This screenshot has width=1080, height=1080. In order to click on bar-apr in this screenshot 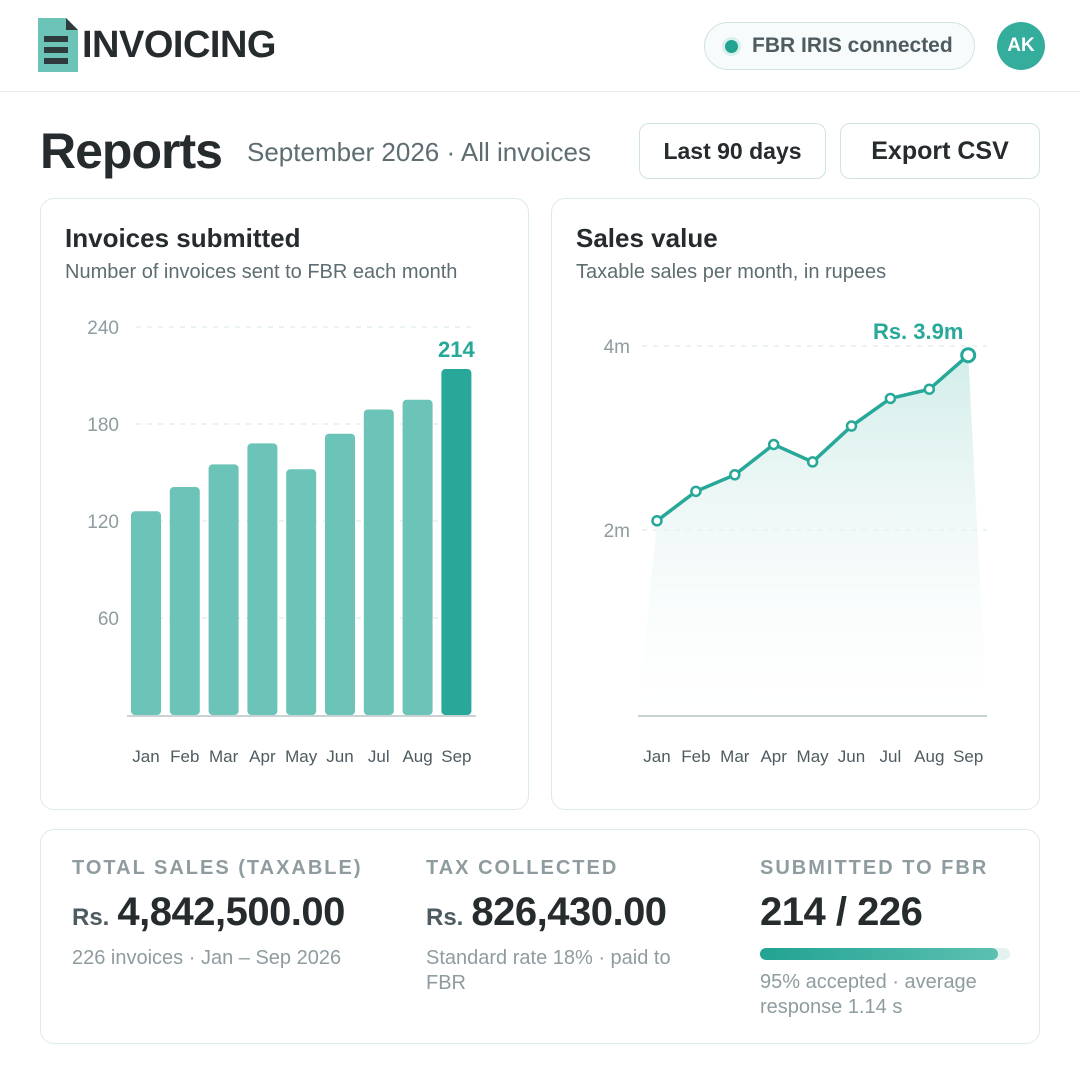, I will do `click(262, 579)`.